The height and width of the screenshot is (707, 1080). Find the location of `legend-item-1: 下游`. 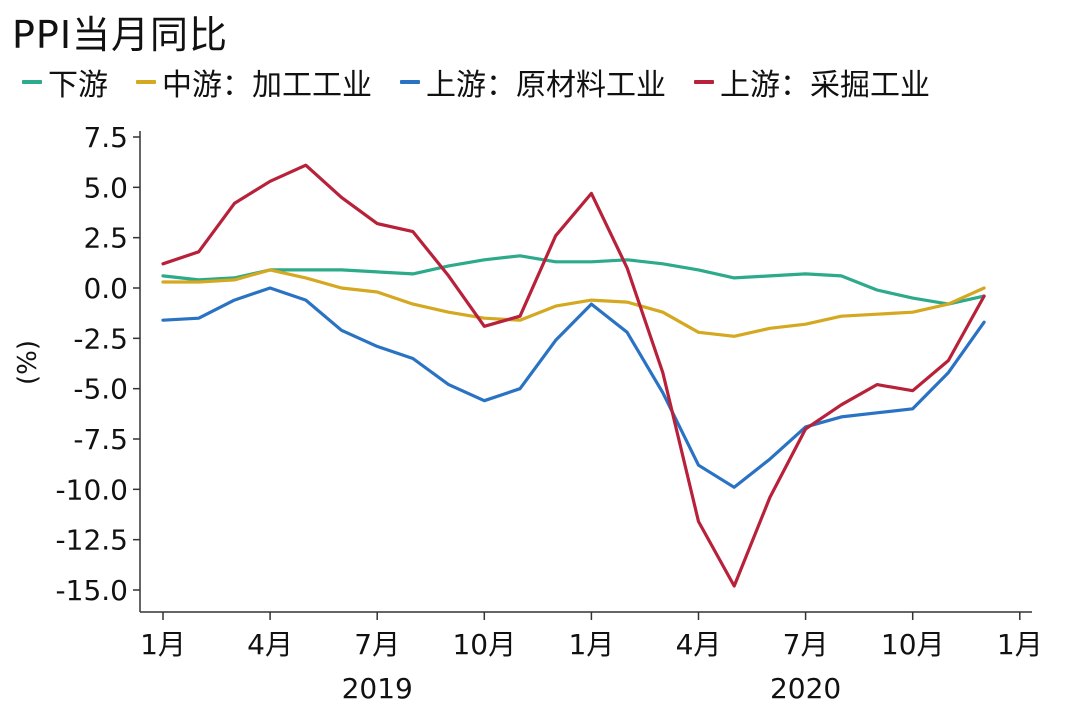

legend-item-1: 下游 is located at coordinates (65, 82).